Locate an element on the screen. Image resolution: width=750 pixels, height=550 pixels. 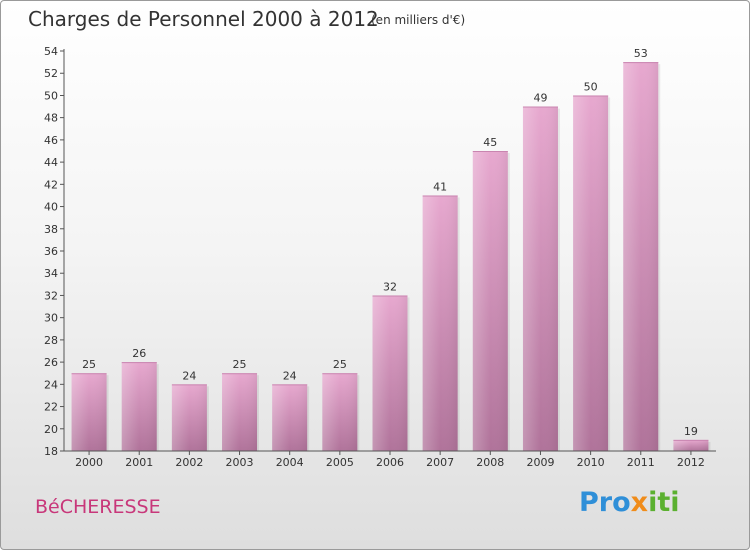
place-name: BéCHERESSE is located at coordinates (98, 507).